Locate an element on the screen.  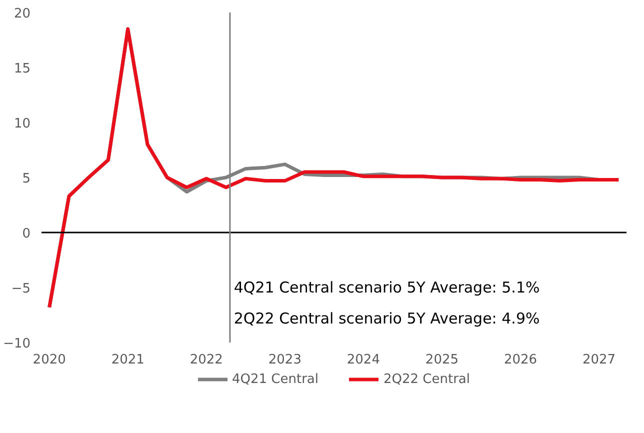
y-tick-label: −5 is located at coordinates (21, 289).